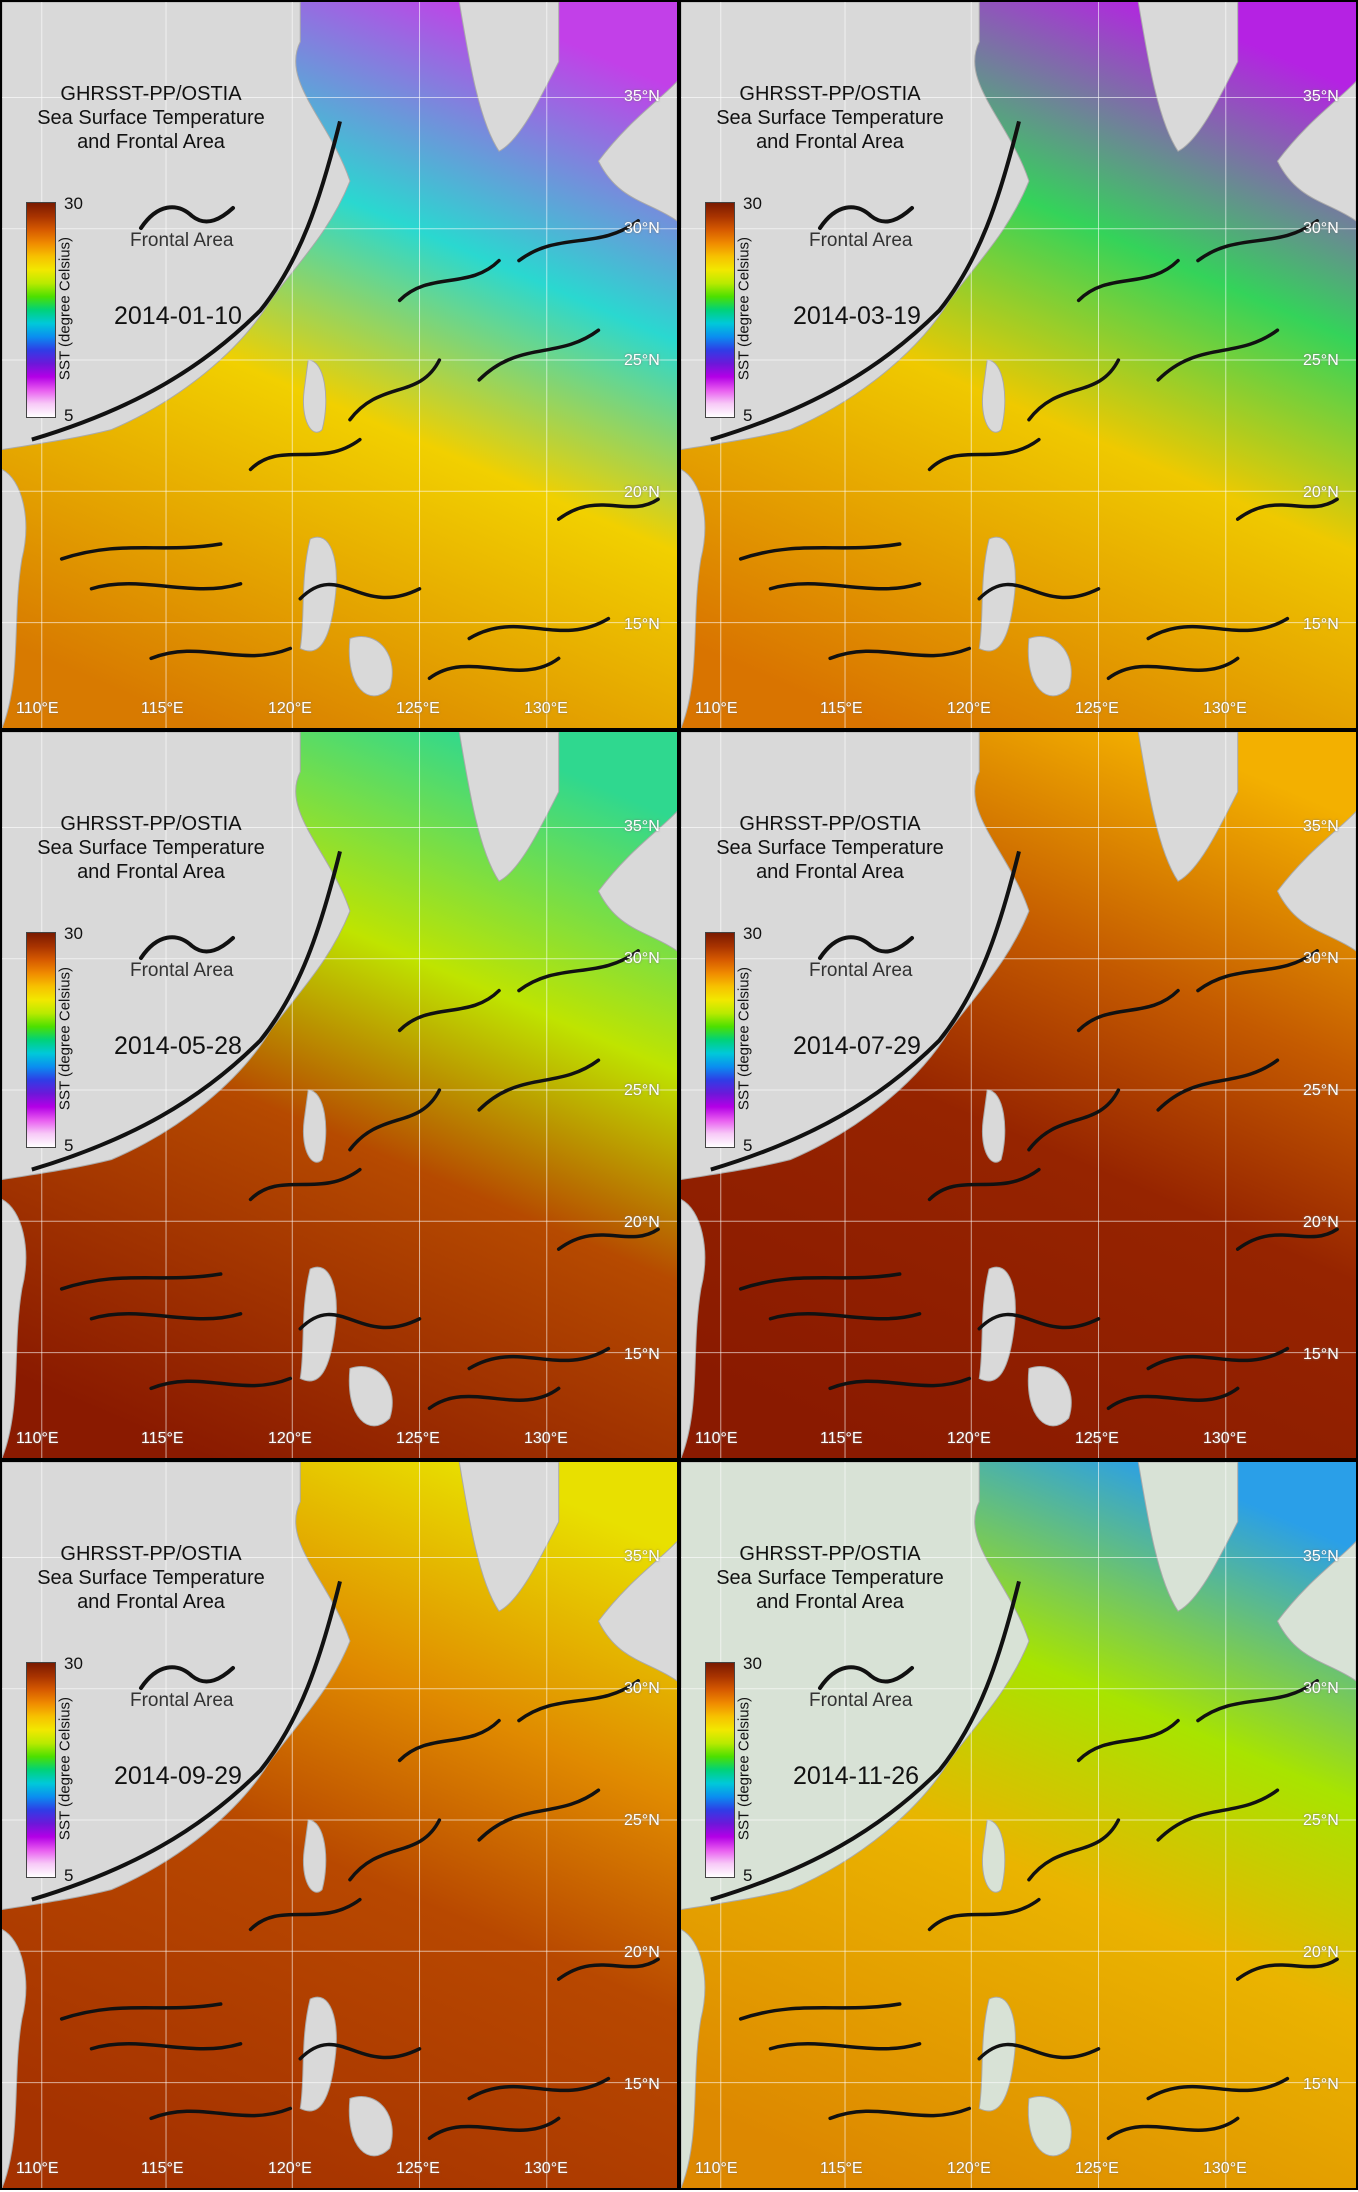  I want to click on panel-date: 2014-03-19, so click(857, 316).